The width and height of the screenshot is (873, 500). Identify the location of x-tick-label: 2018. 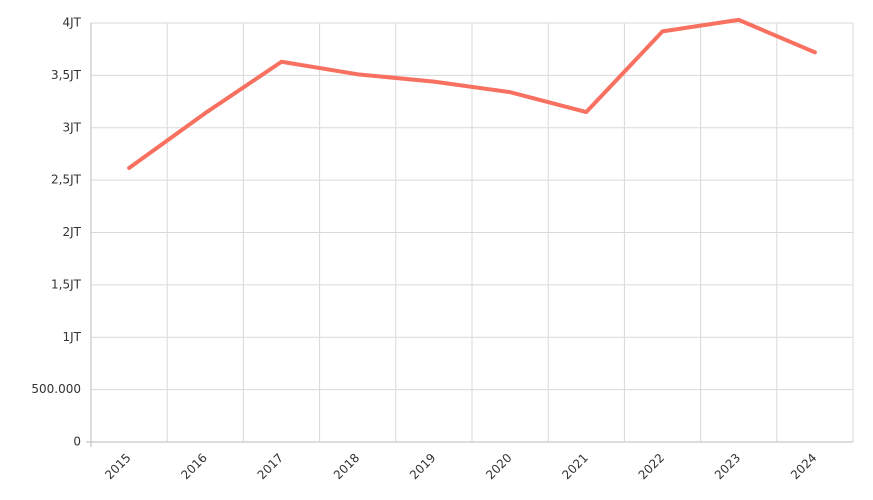
(346, 466).